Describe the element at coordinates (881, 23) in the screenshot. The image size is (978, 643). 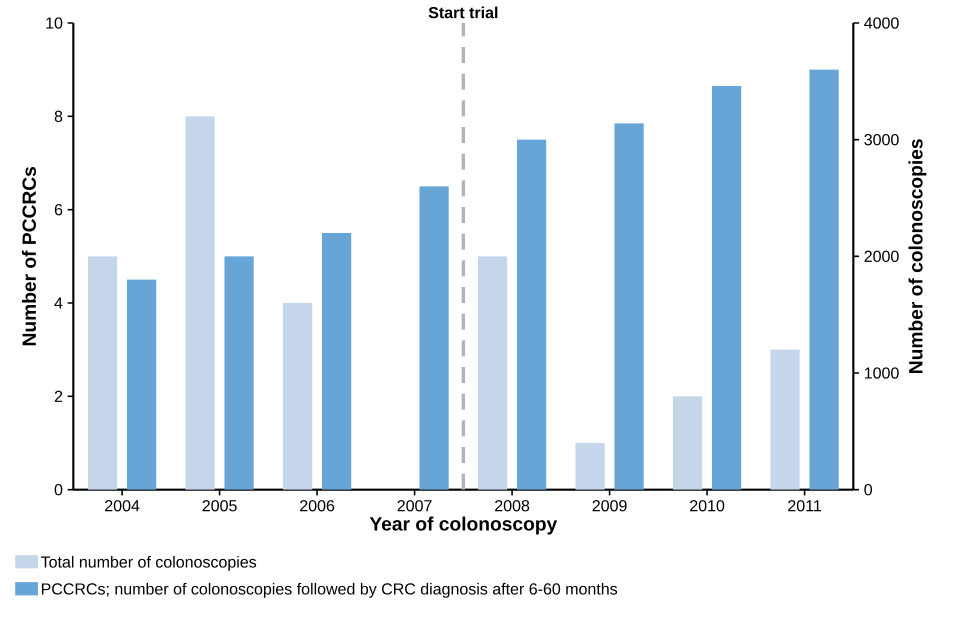
I see `y2-tick-label: 4000` at that location.